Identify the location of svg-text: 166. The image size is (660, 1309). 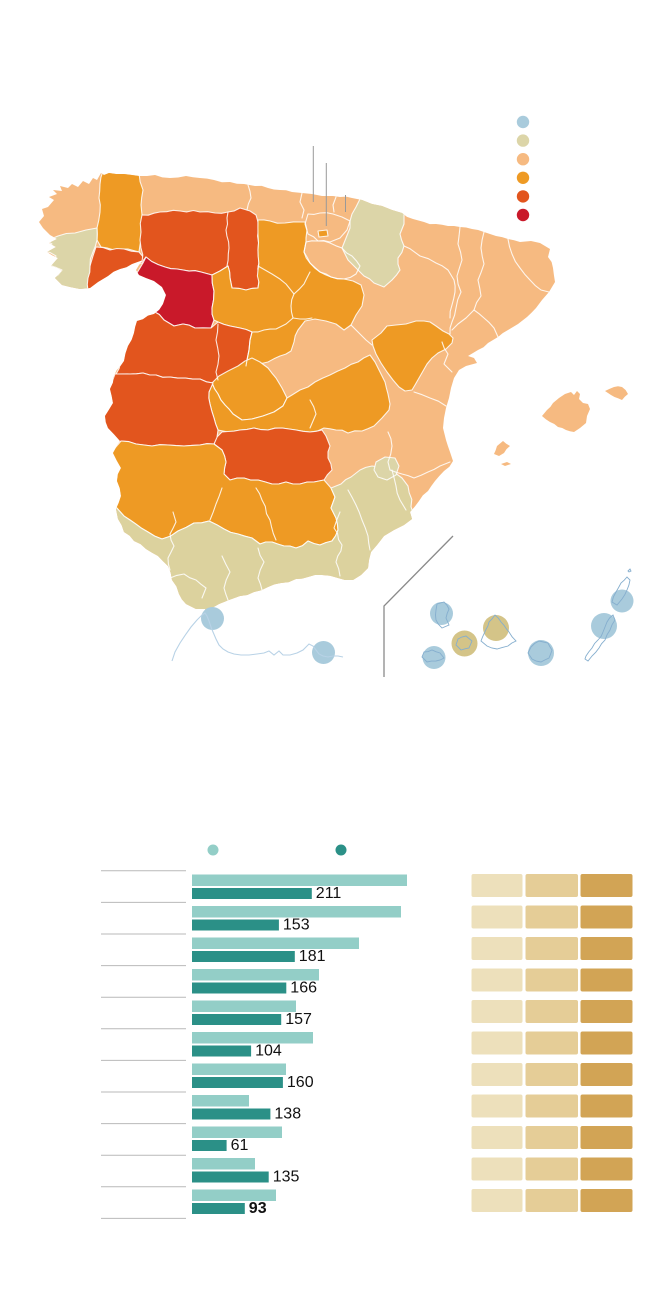
(303, 988).